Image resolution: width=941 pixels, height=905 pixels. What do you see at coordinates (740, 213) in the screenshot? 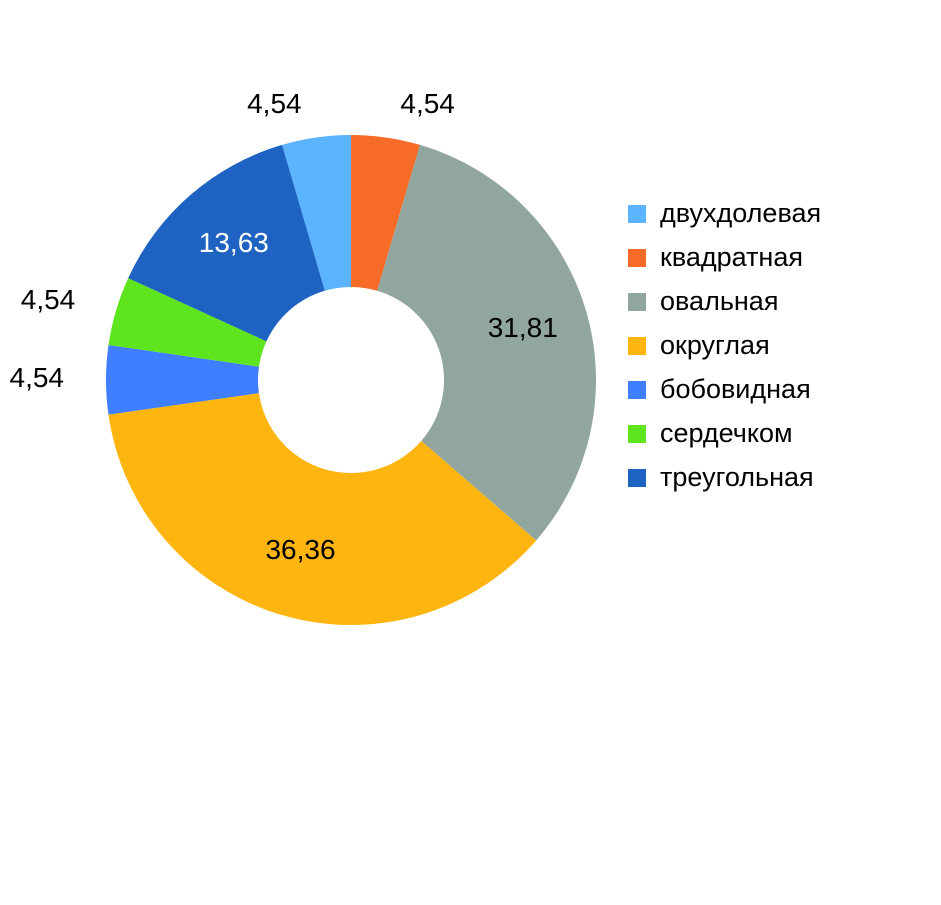
I see `legend-label: двухдолевая` at bounding box center [740, 213].